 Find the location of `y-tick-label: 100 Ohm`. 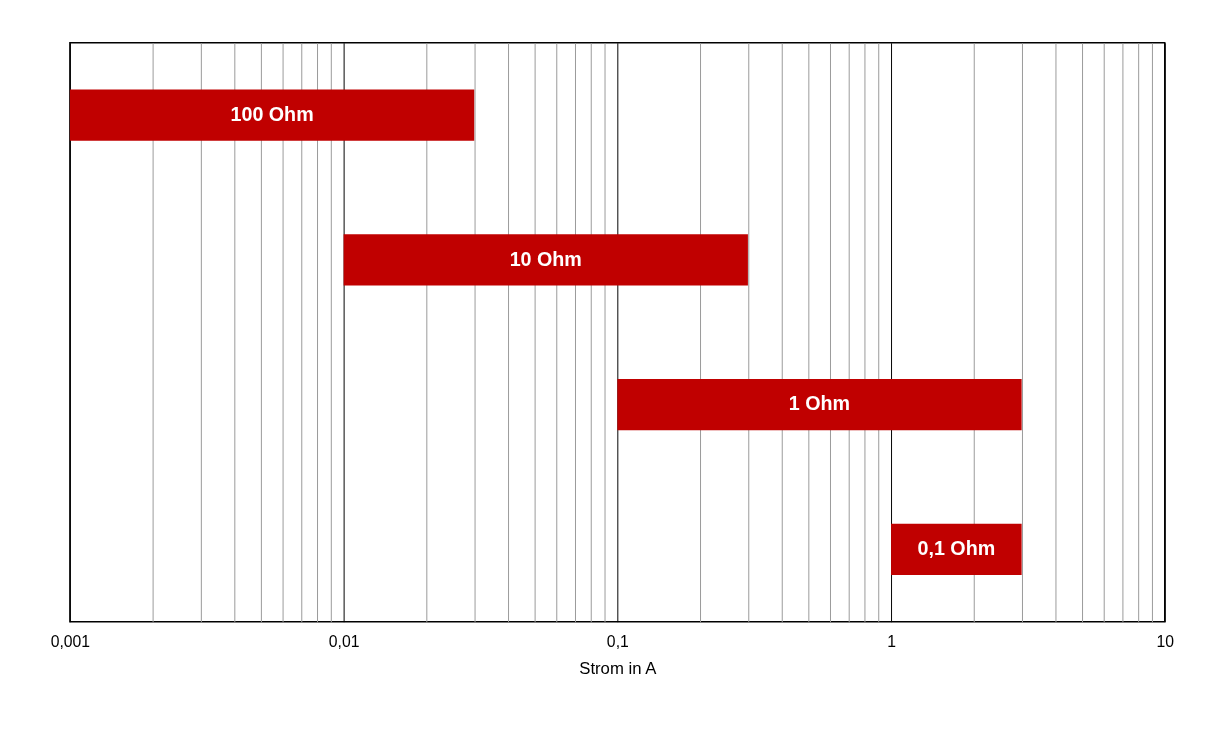

y-tick-label: 100 Ohm is located at coordinates (272, 114).